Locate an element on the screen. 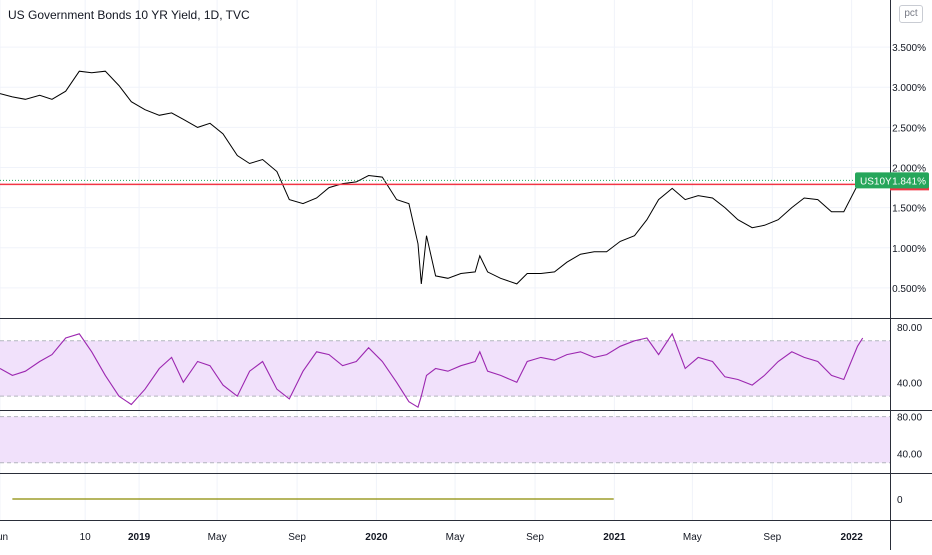 The width and height of the screenshot is (932, 555). x-tick-label: 2020 is located at coordinates (376, 537).